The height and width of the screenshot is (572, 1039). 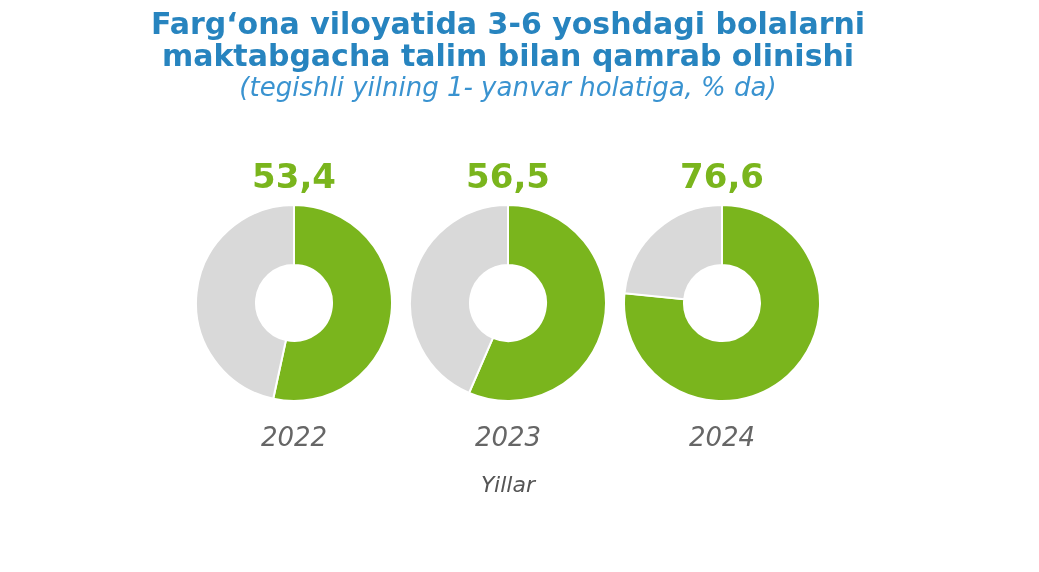 What do you see at coordinates (294, 176) in the screenshot?
I see `data-label: 53,4` at bounding box center [294, 176].